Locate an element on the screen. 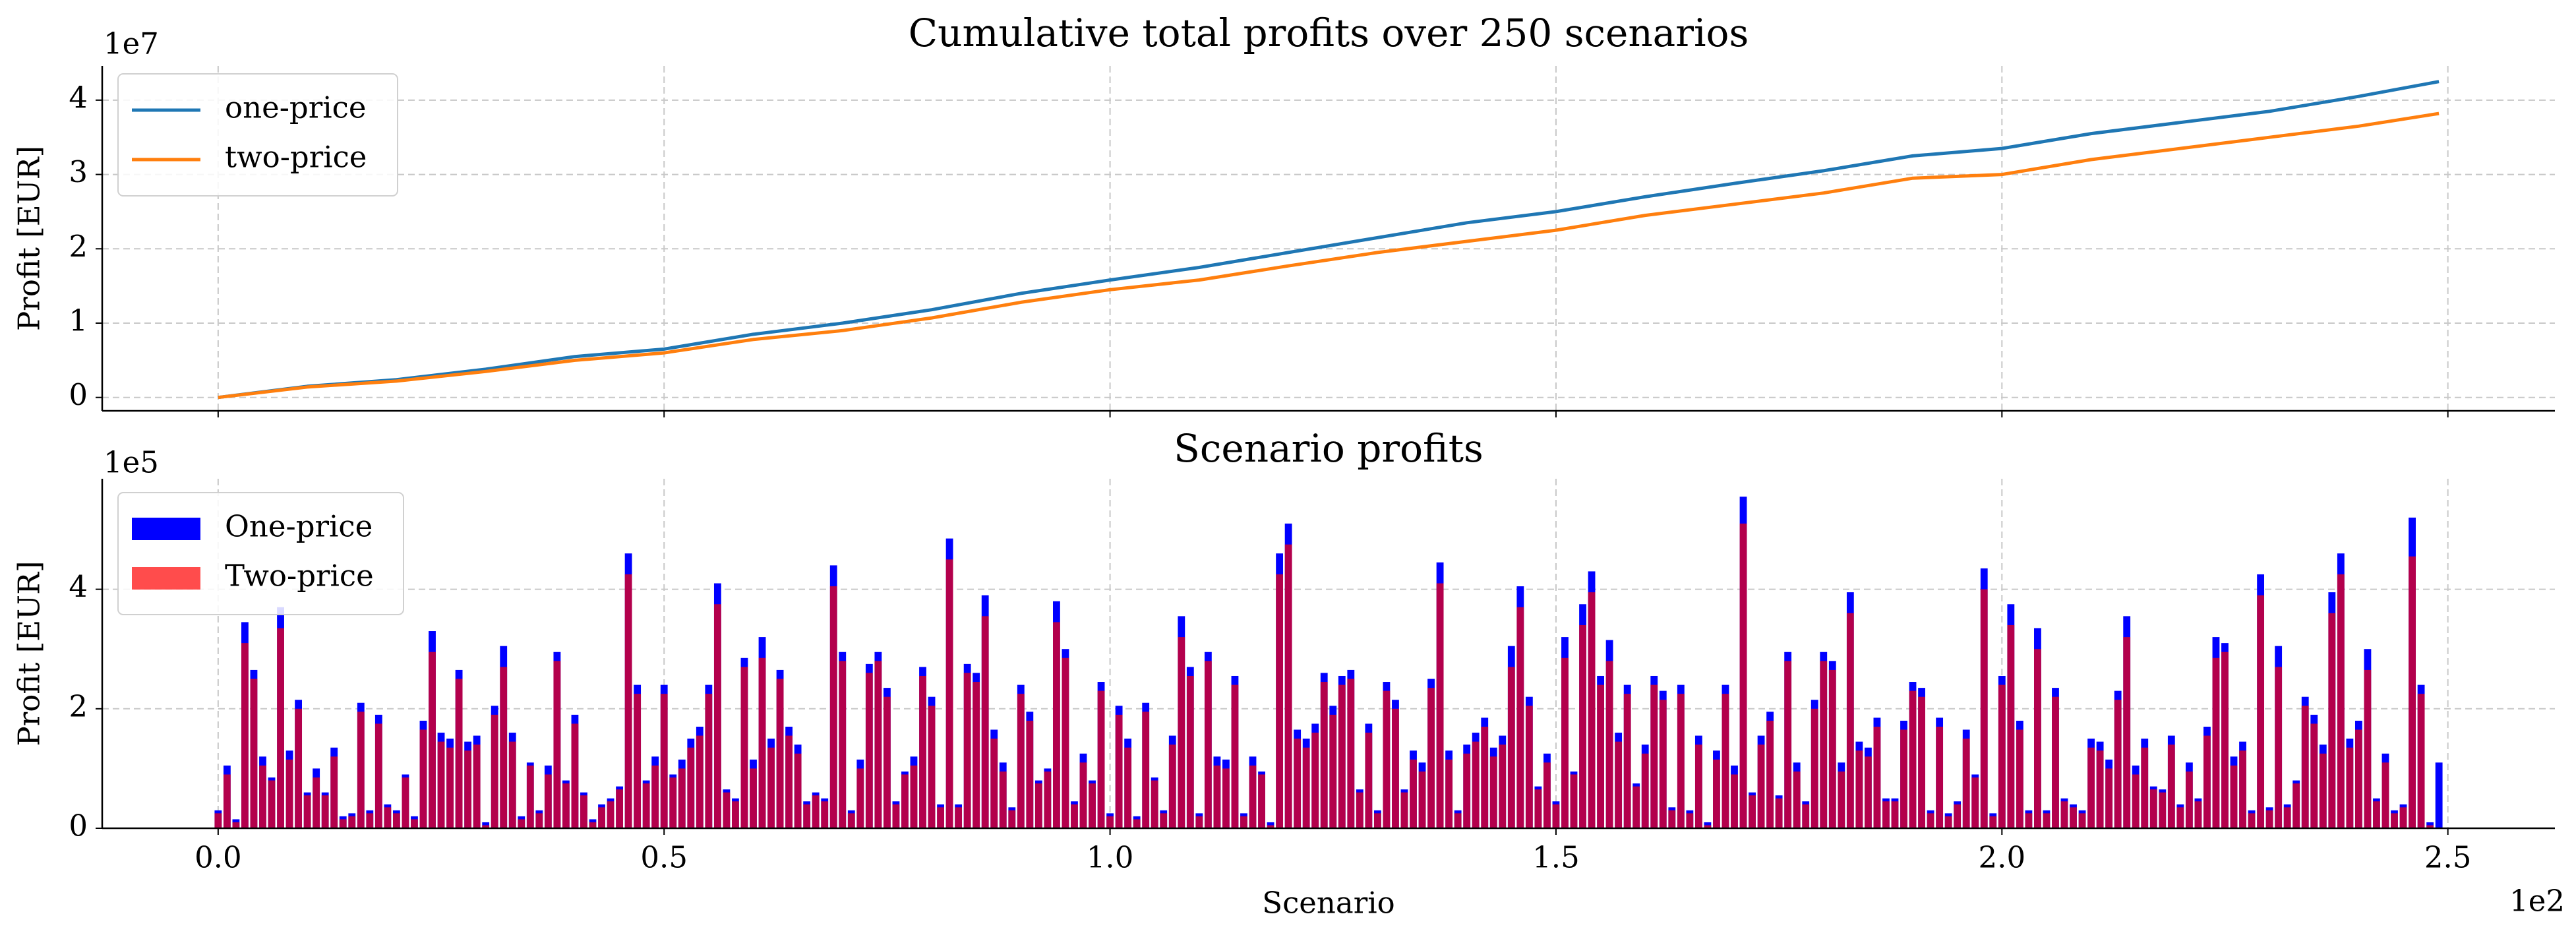 This screenshot has width=2576, height=943. x-tick-label: 2.0 is located at coordinates (2003, 858).